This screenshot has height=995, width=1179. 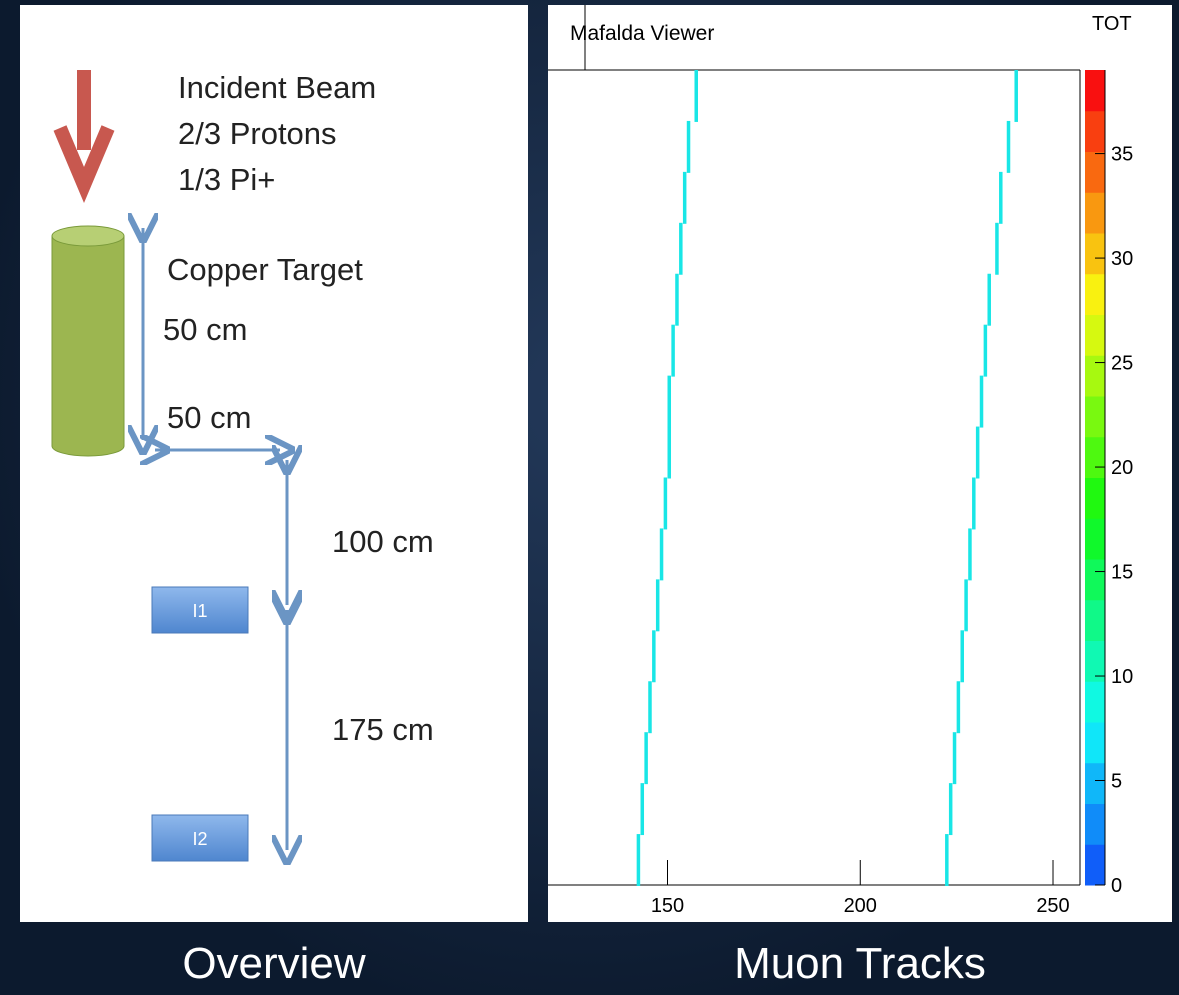 What do you see at coordinates (1122, 259) in the screenshot?
I see `z-tick-label: 30` at bounding box center [1122, 259].